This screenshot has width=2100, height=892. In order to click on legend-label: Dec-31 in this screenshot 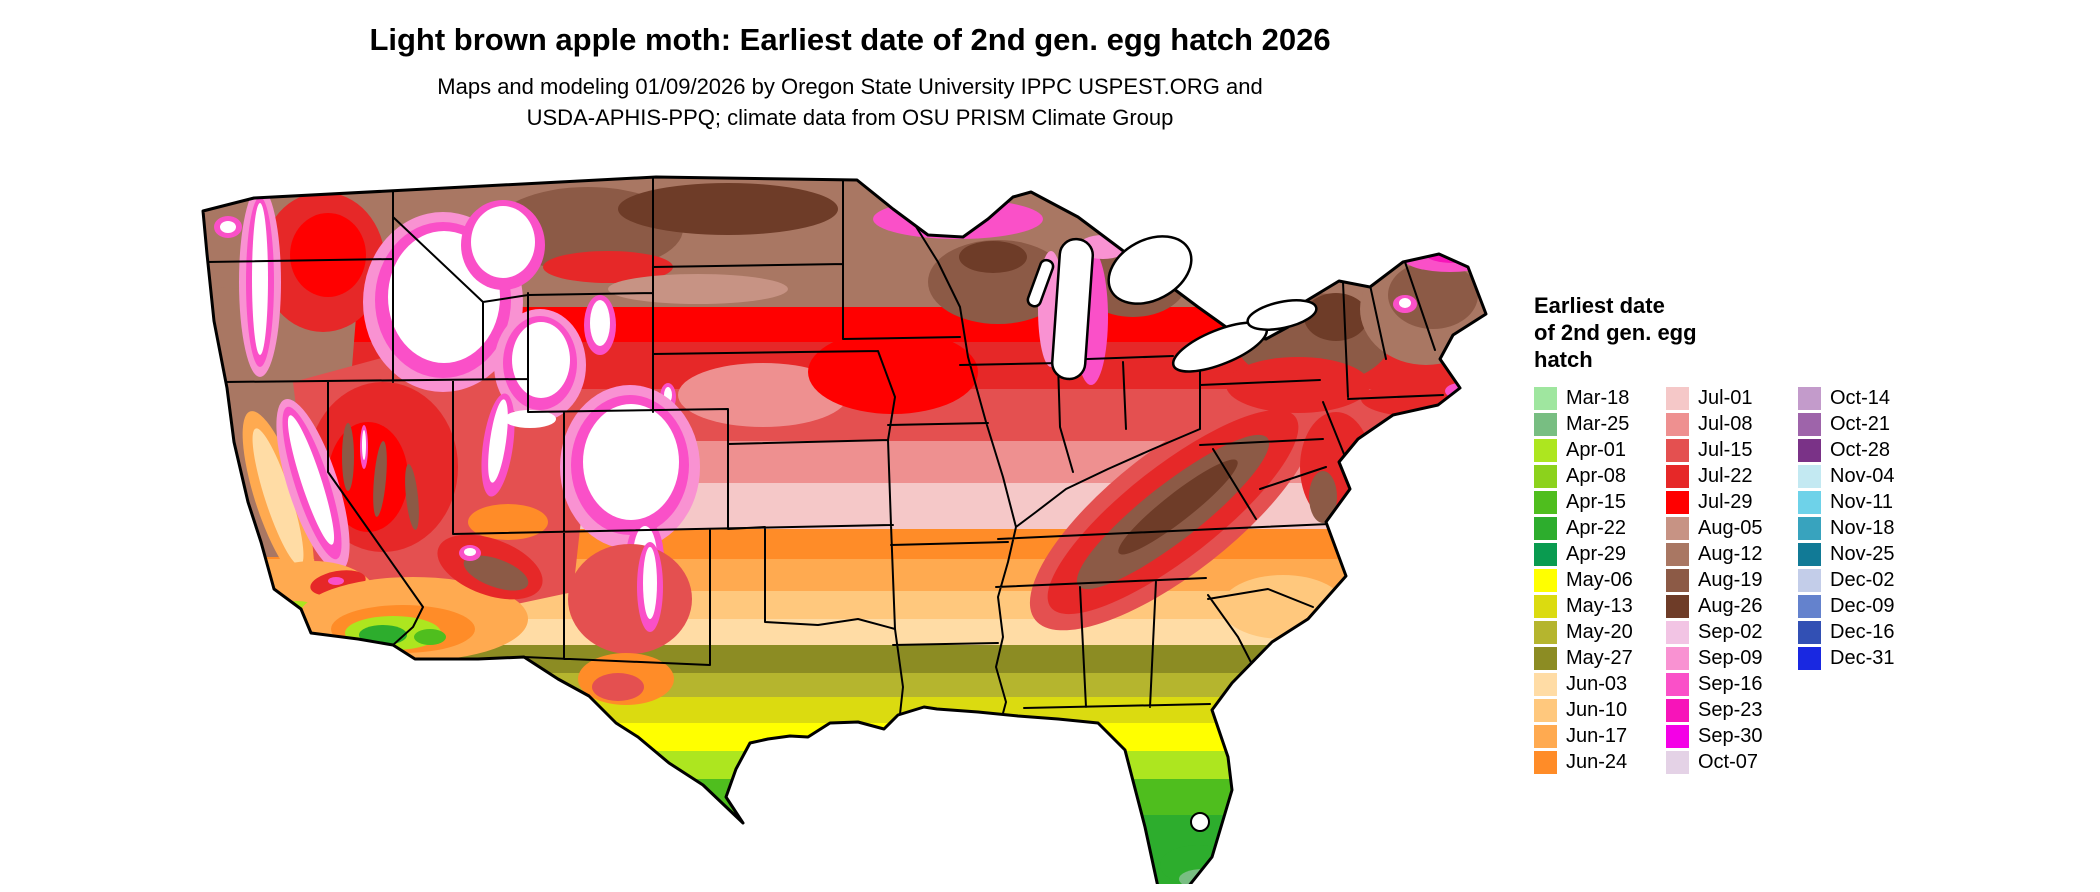, I will do `click(1862, 658)`.